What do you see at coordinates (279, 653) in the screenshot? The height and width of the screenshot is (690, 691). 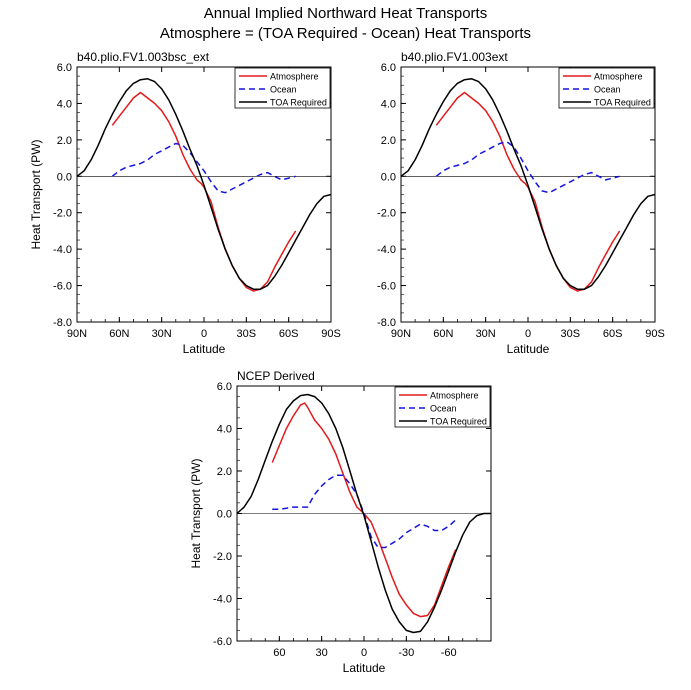 I see `x-tick-label: 60` at bounding box center [279, 653].